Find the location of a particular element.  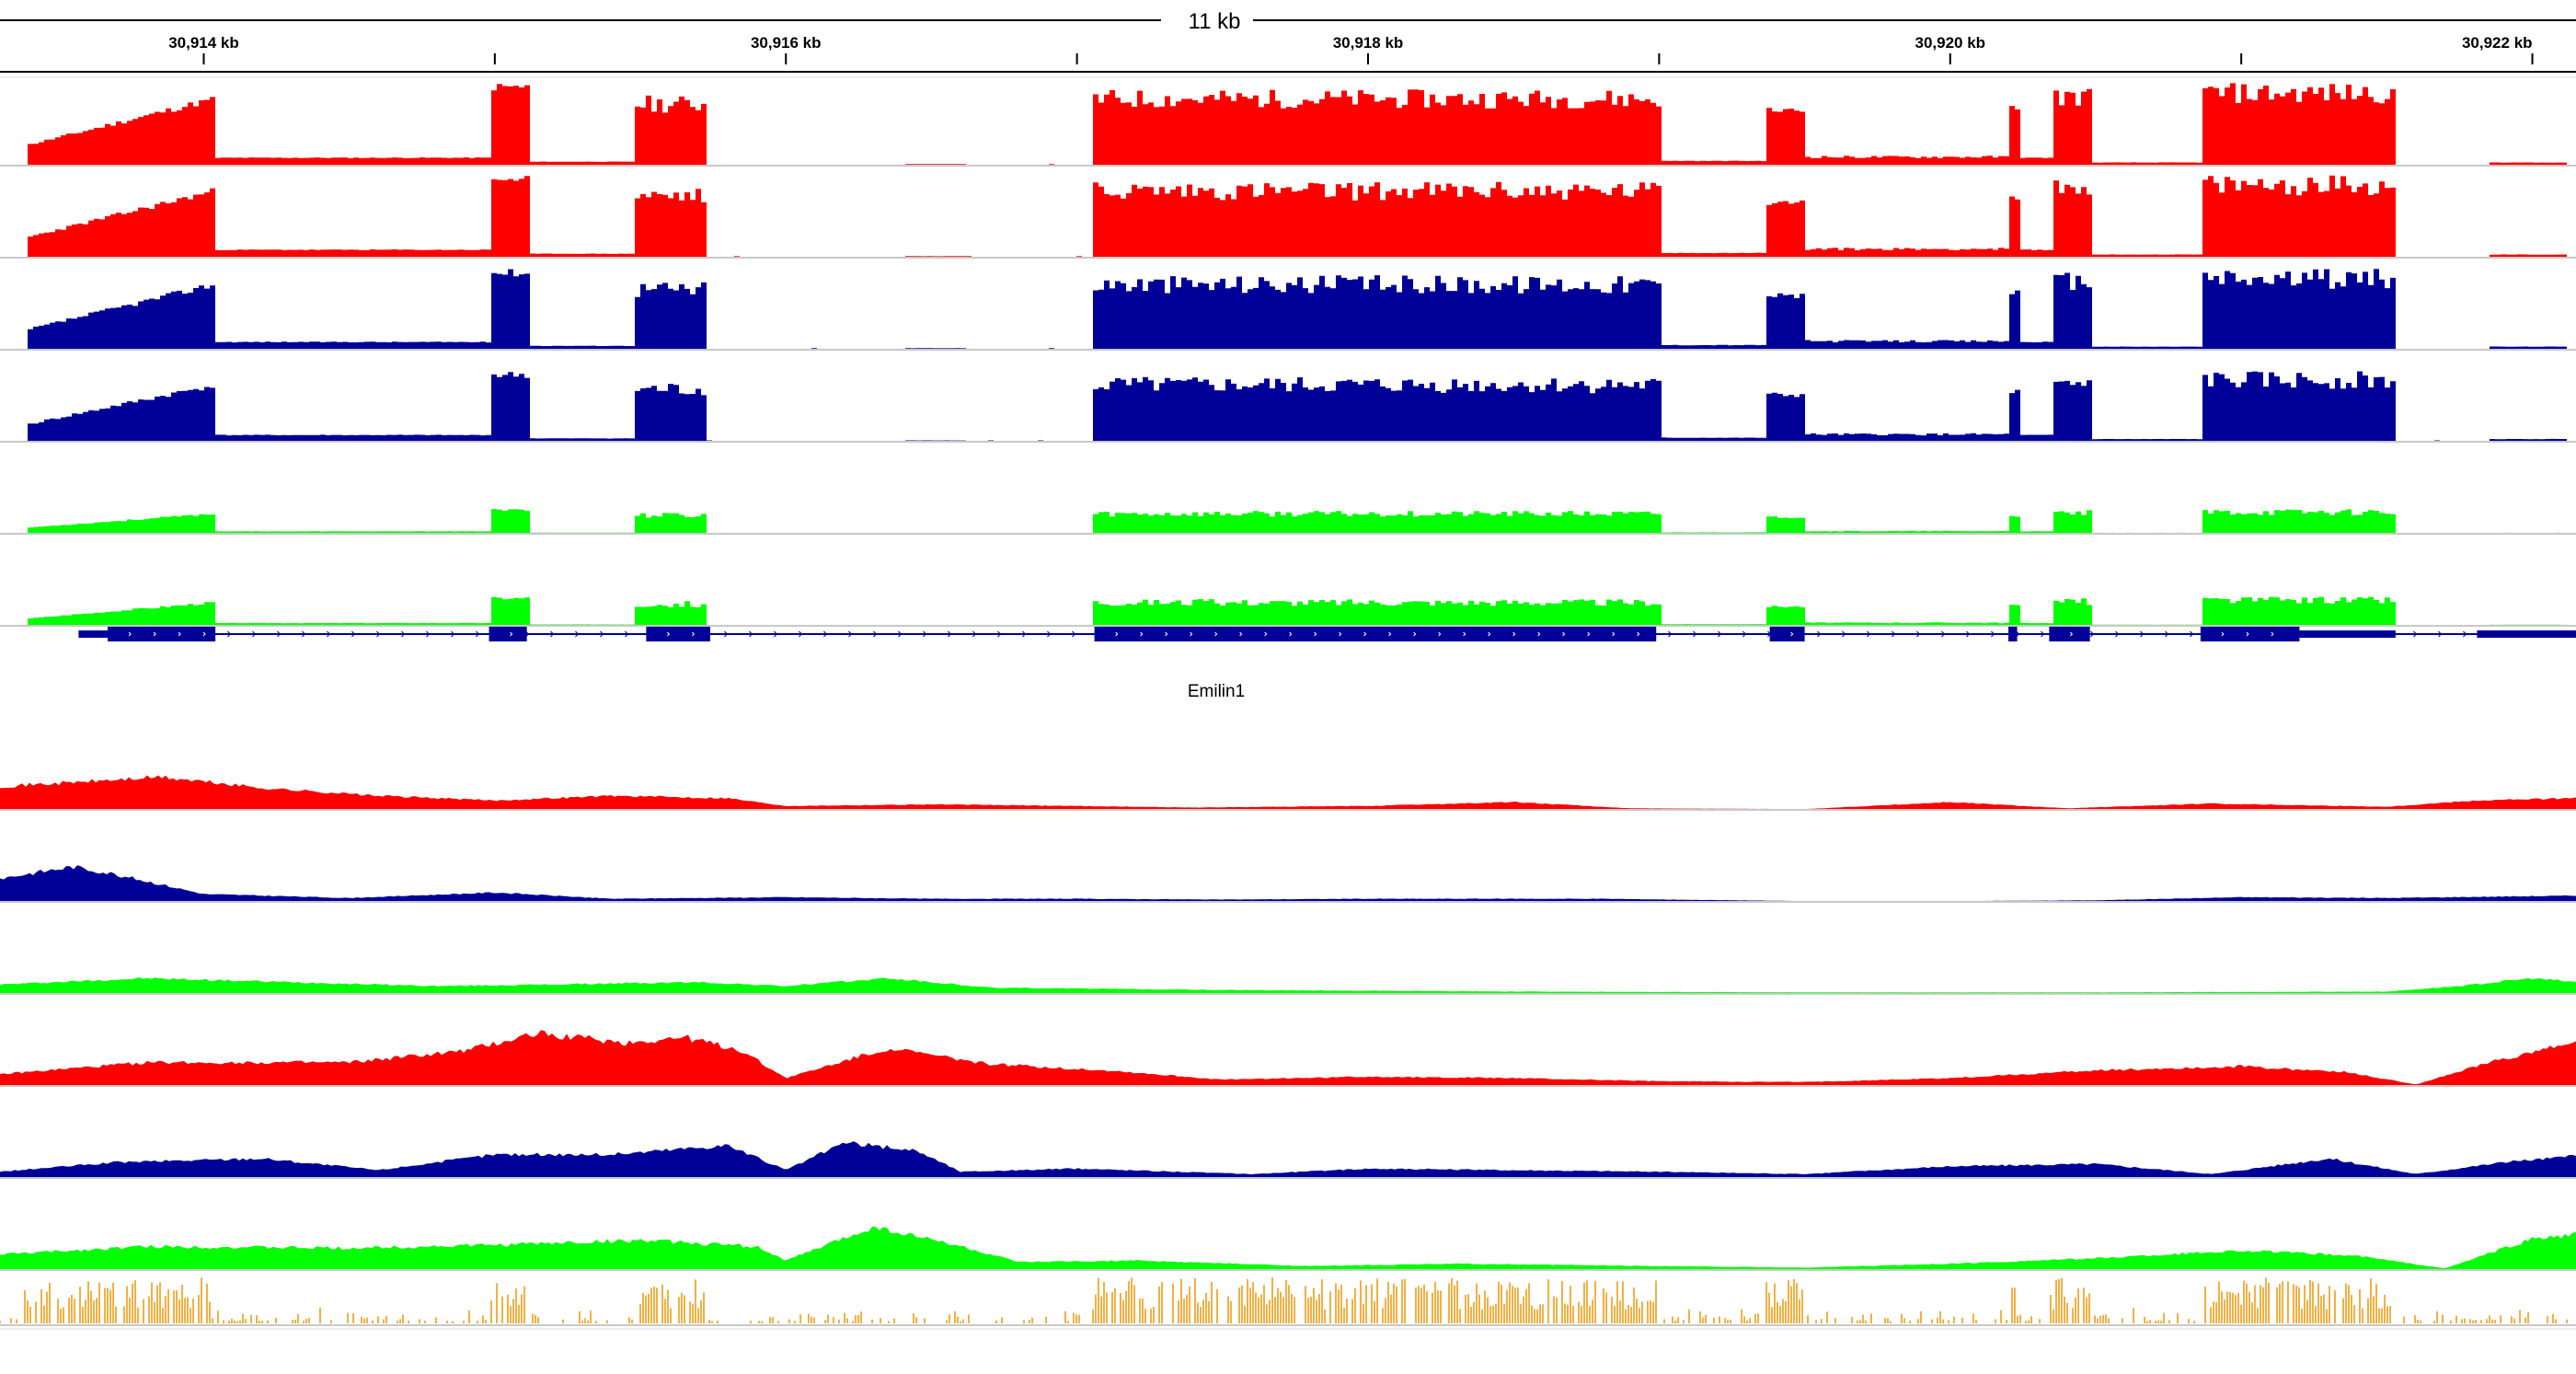

span-label: 11 kb is located at coordinates (1215, 21).